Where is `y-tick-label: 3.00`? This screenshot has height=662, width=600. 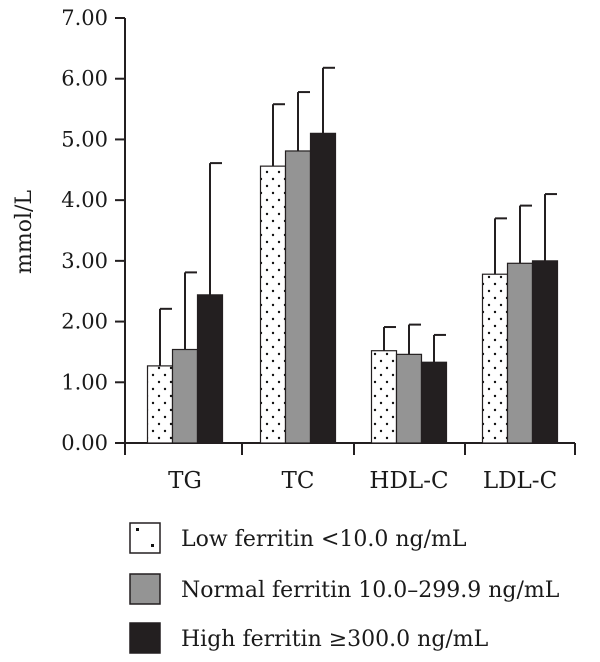
y-tick-label: 3.00 is located at coordinates (84, 261).